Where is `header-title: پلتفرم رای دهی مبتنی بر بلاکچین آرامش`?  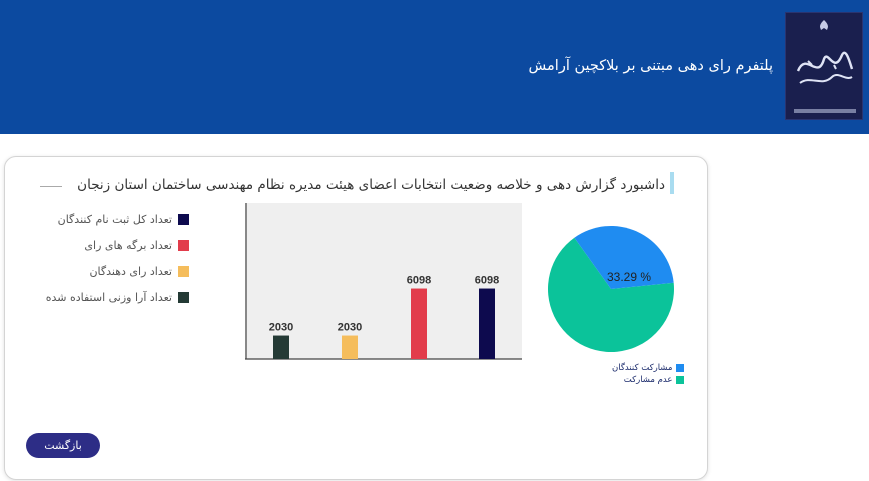 header-title: پلتفرم رای دهی مبتنی بر بلاکچین آرامش is located at coordinates (650, 66).